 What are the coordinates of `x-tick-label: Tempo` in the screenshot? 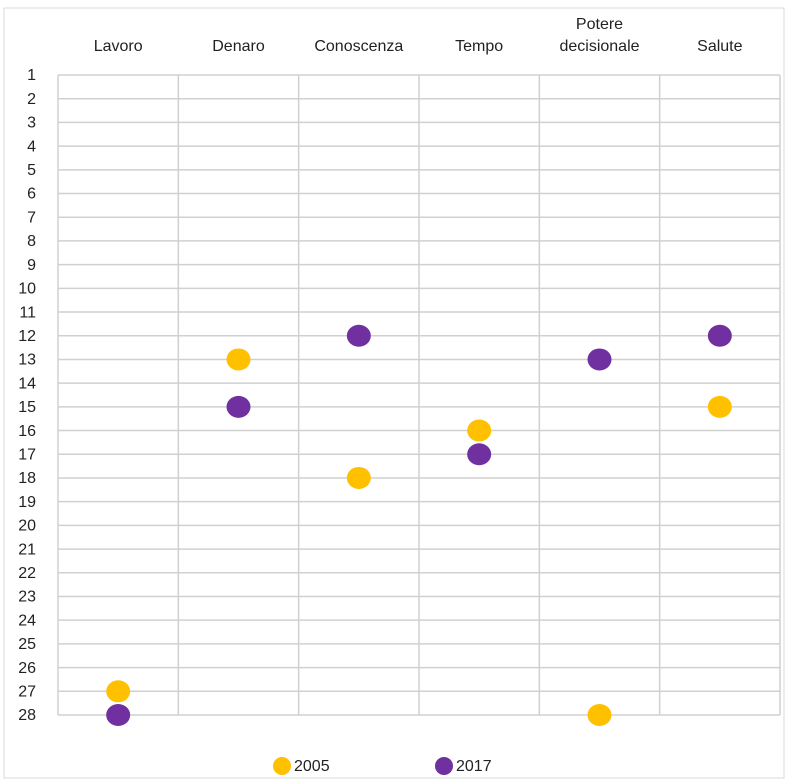 It's located at (479, 46).